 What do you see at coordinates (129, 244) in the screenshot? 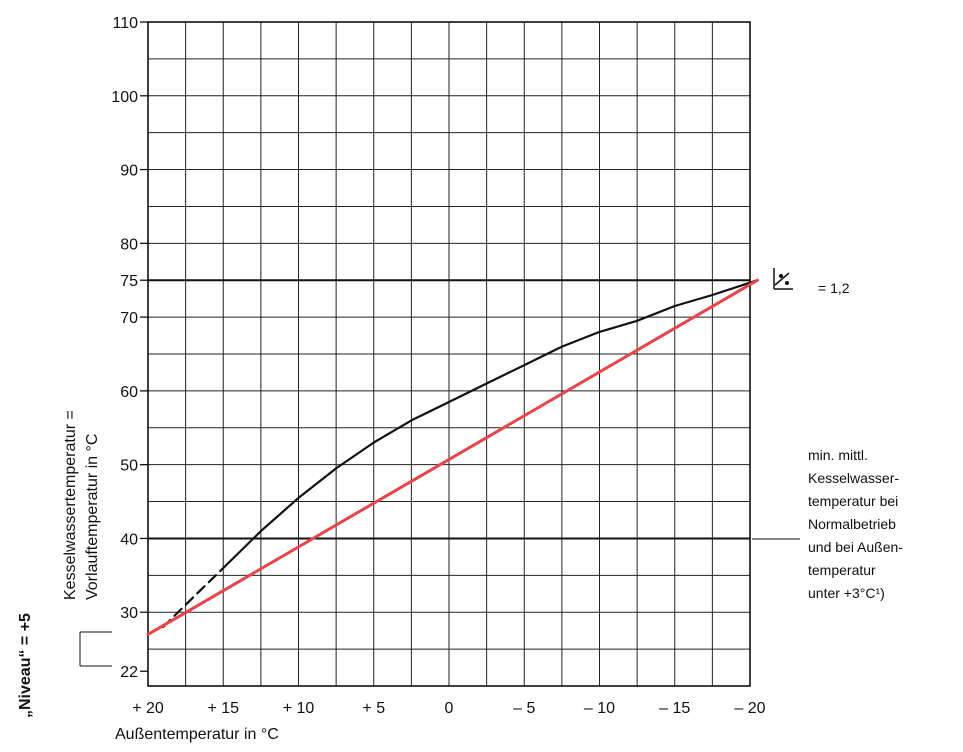
I see `y-tick-label: 80` at bounding box center [129, 244].